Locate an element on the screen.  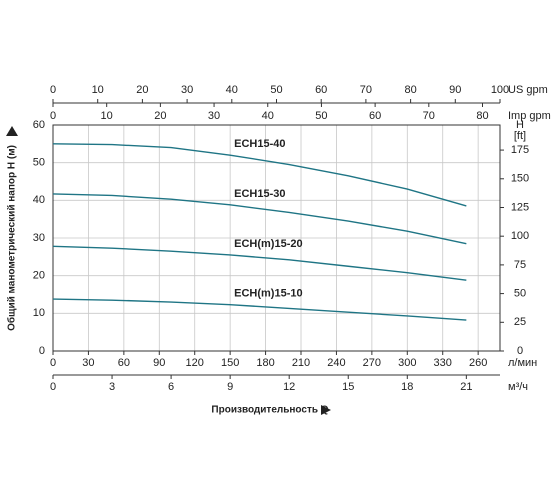
y-tick-label: 30 is located at coordinates (39, 238).